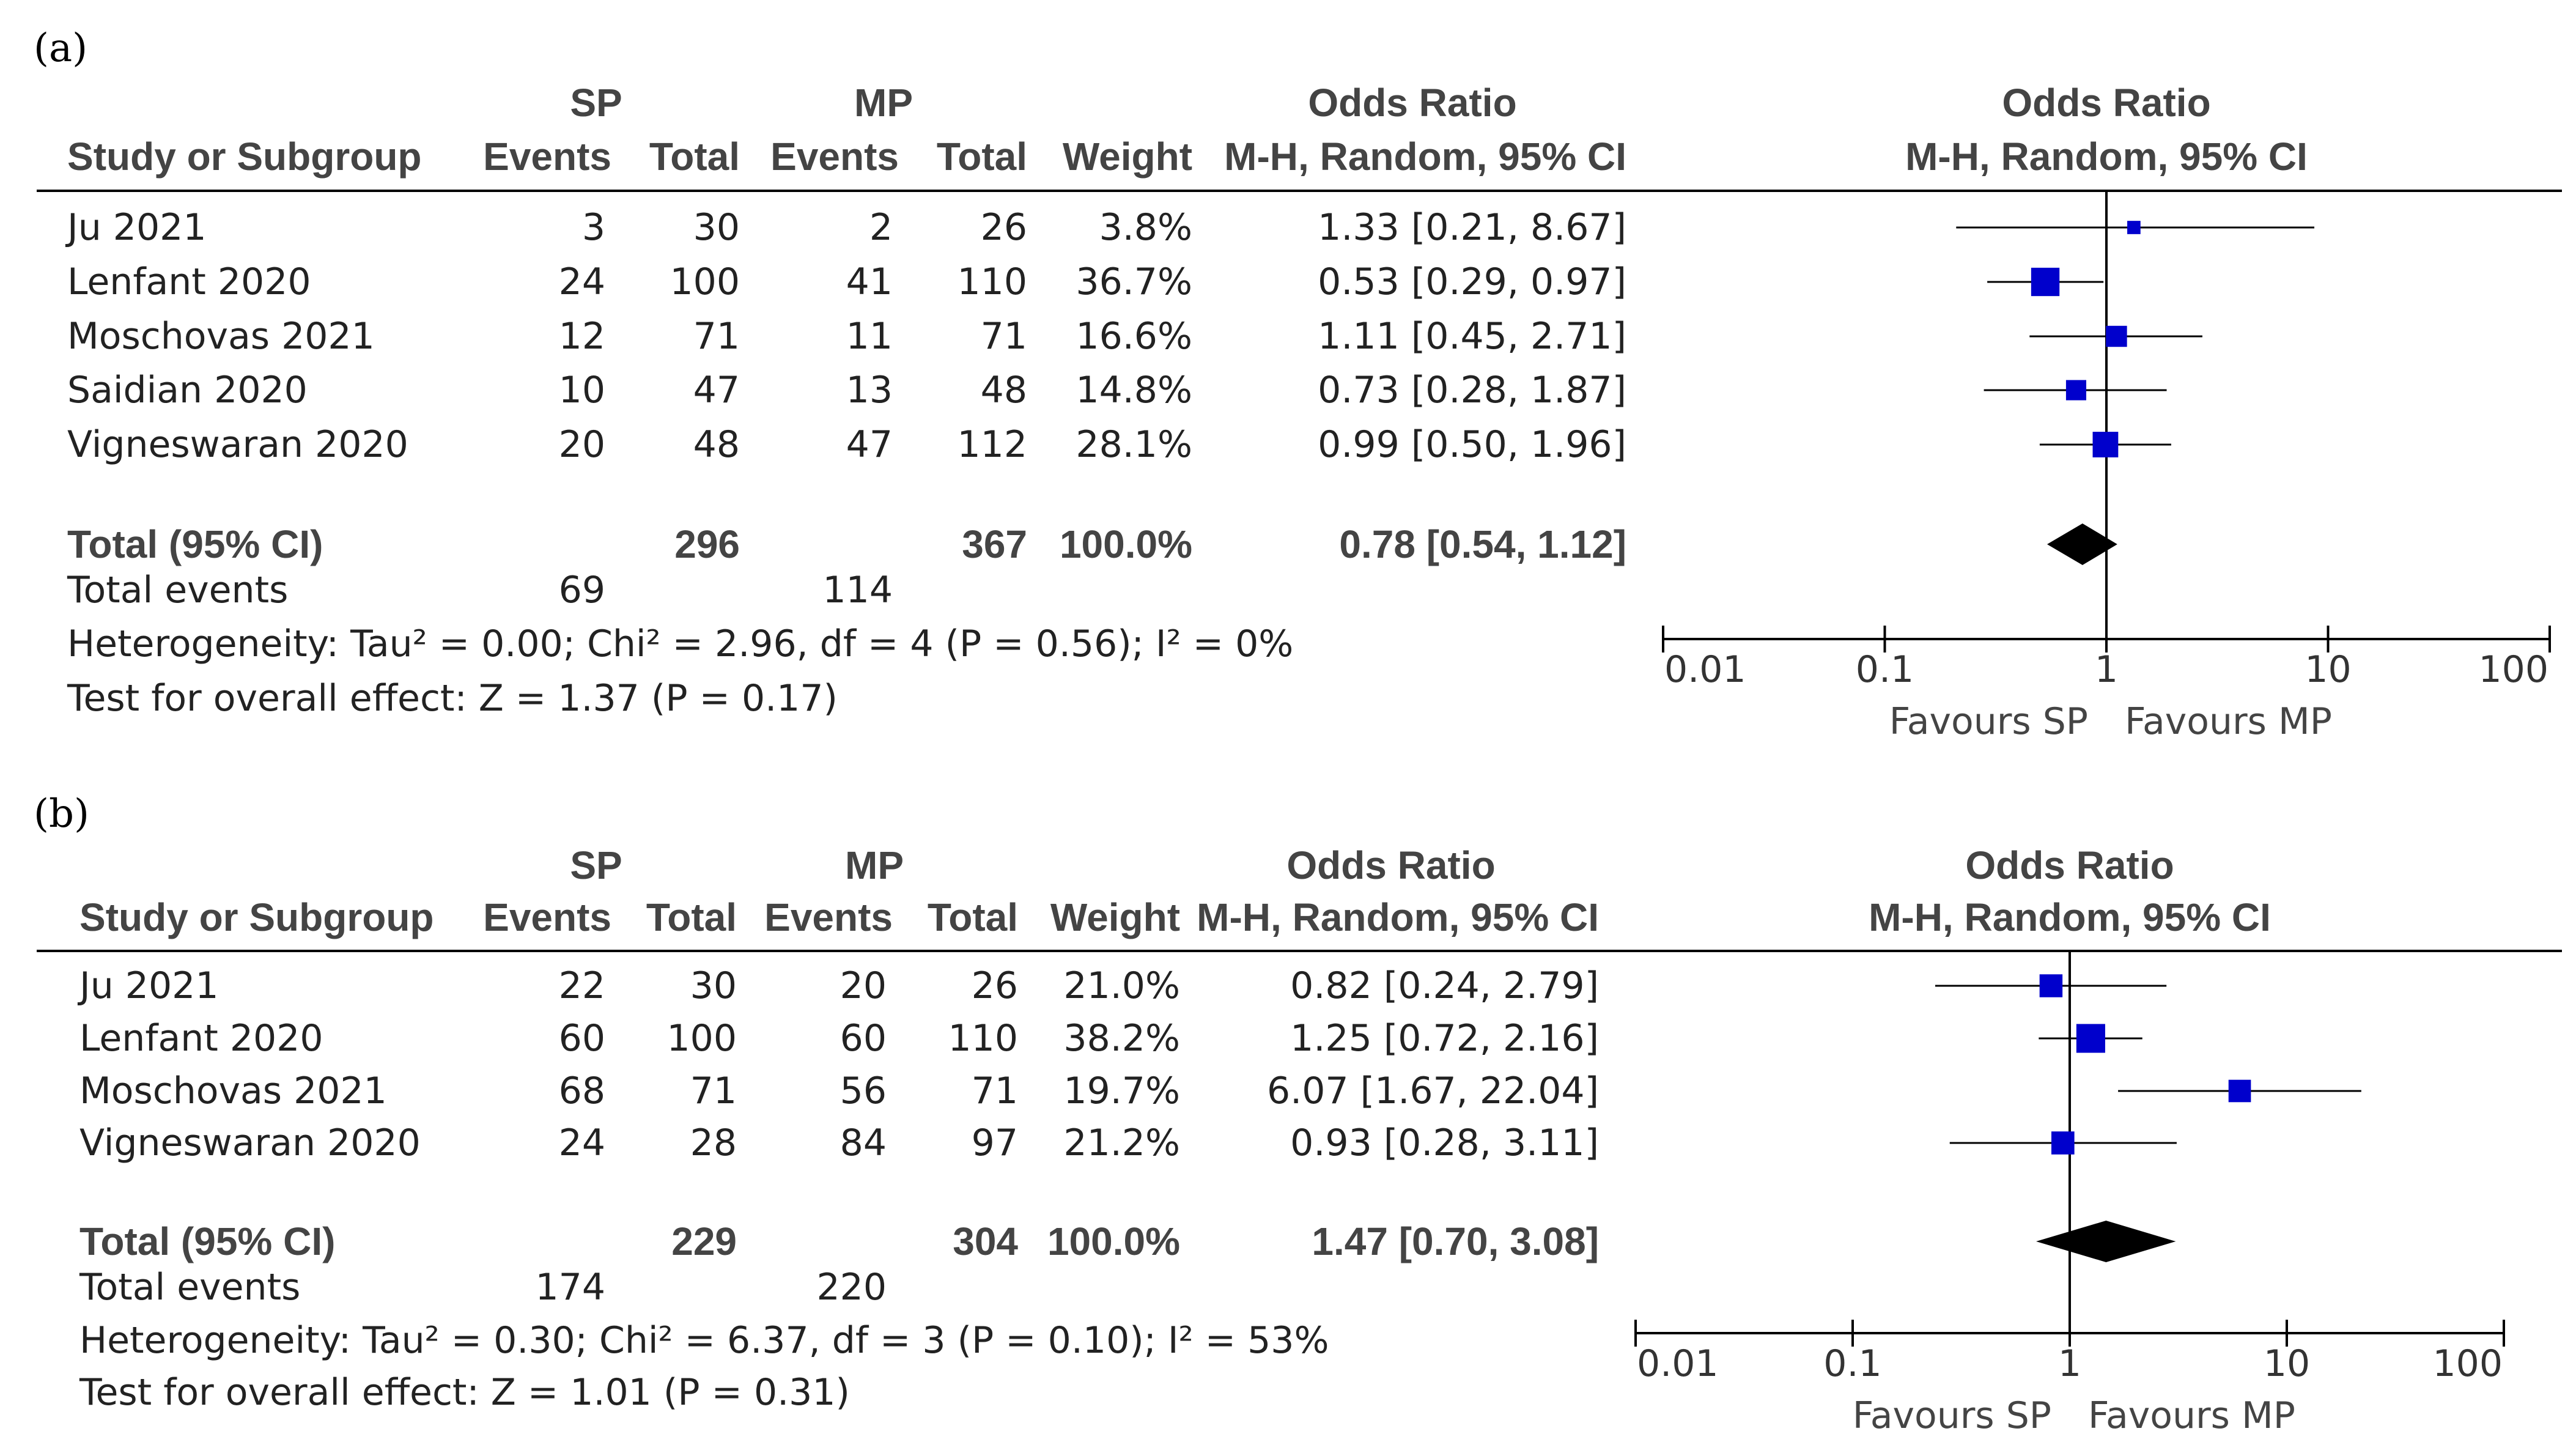 The image size is (2576, 1453). Describe the element at coordinates (983, 1038) in the screenshot. I see `group2-total: 110` at that location.